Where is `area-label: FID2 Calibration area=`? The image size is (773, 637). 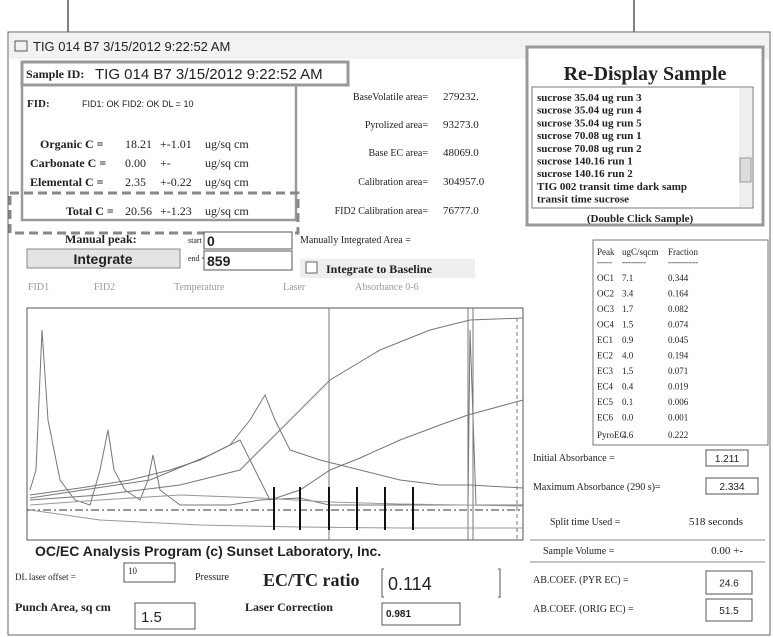
area-label: FID2 Calibration area= is located at coordinates (382, 211).